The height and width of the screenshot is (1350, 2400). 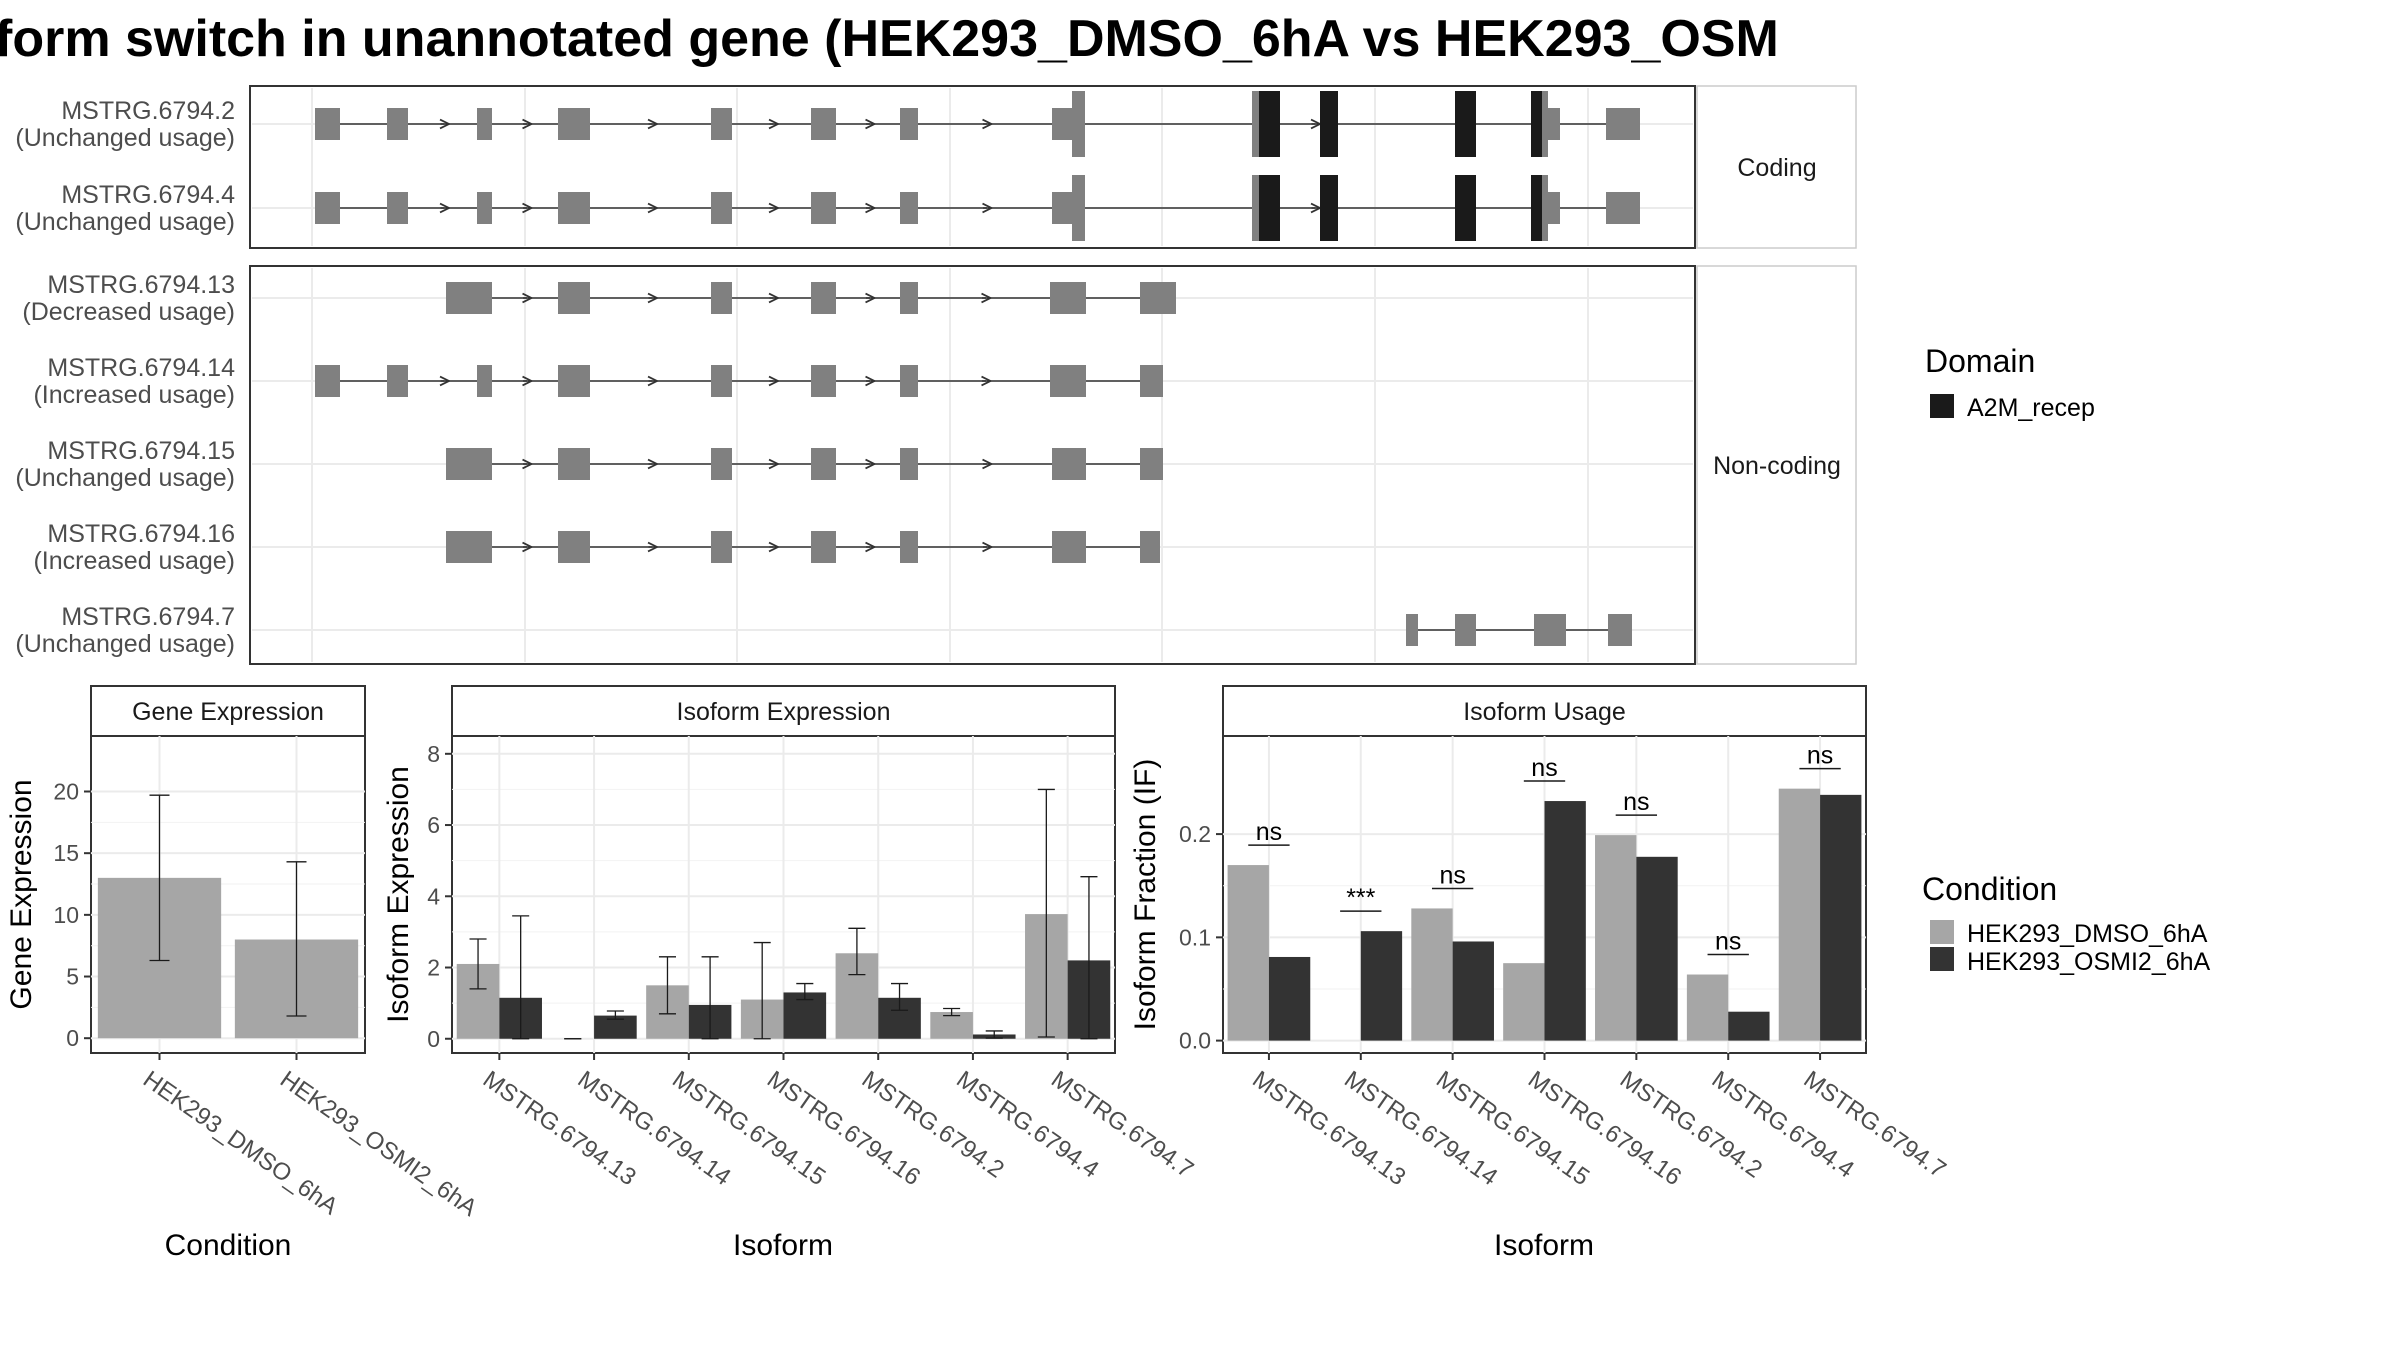 I want to click on transcript-name: MSTRG.6794.15, so click(x=141, y=451).